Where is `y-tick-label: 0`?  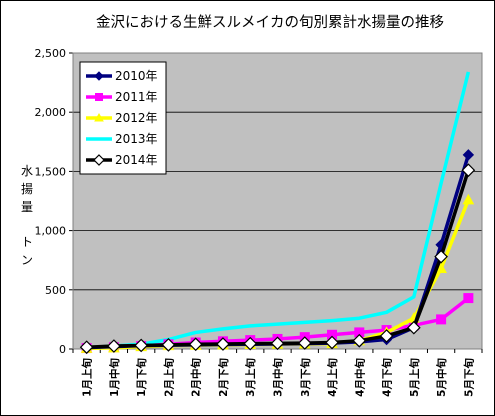 y-tick-label: 0 is located at coordinates (62, 349).